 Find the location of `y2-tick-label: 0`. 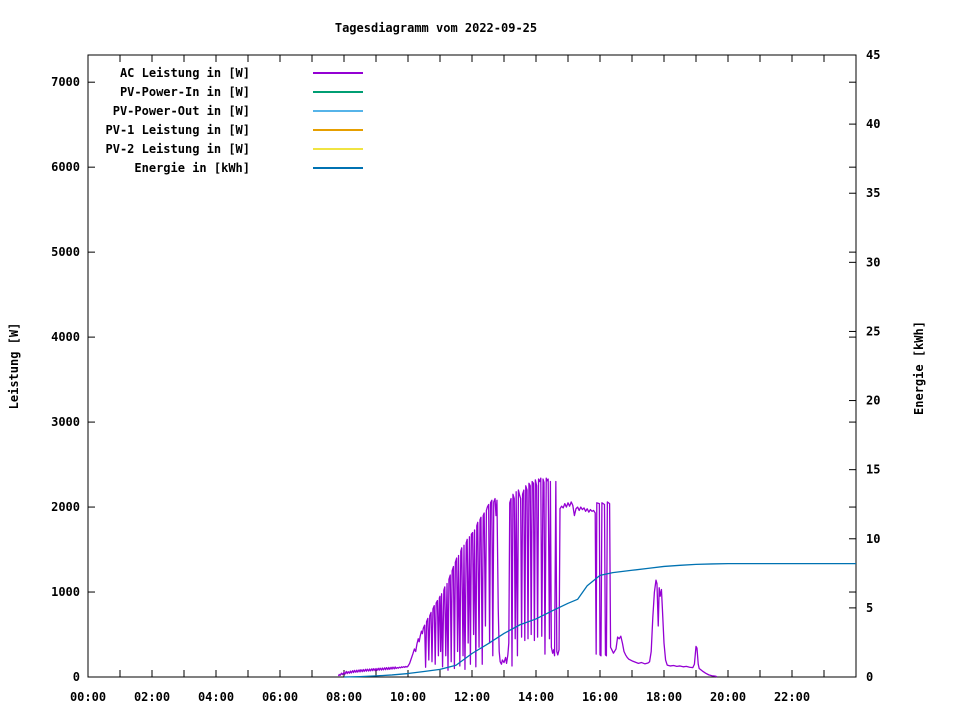

y2-tick-label: 0 is located at coordinates (869, 677).